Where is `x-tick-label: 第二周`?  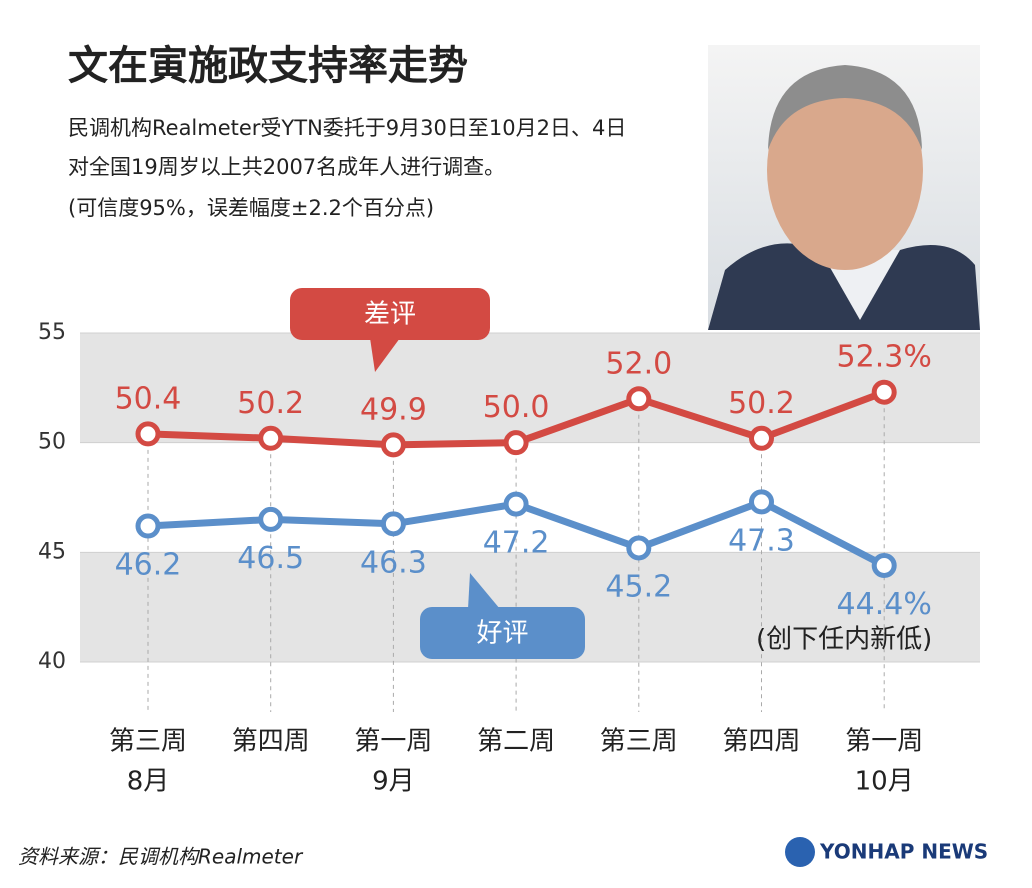 x-tick-label: 第二周 is located at coordinates (516, 742).